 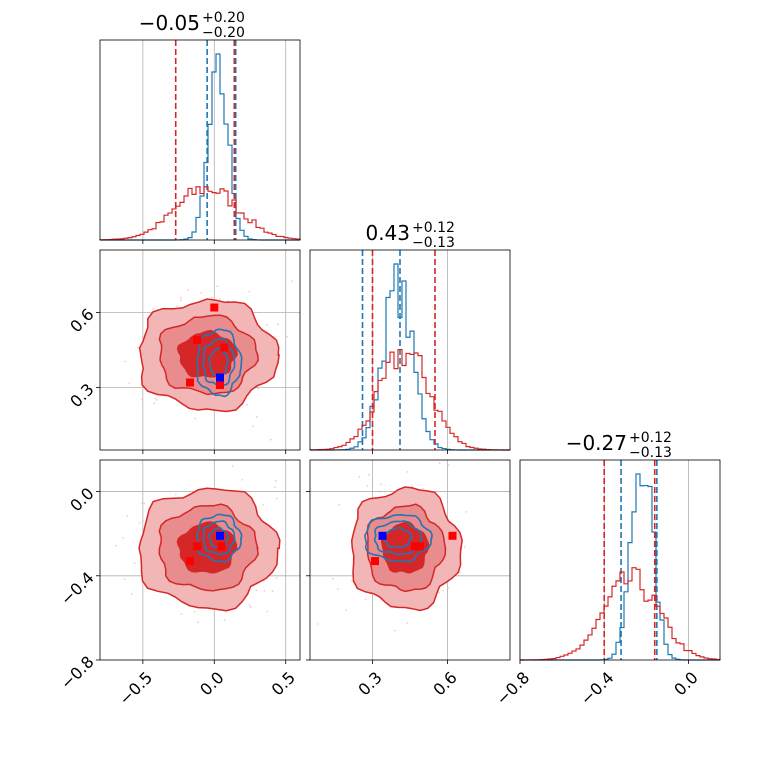 I want to click on x-tick-label-0: −0.5, so click(x=135, y=688).